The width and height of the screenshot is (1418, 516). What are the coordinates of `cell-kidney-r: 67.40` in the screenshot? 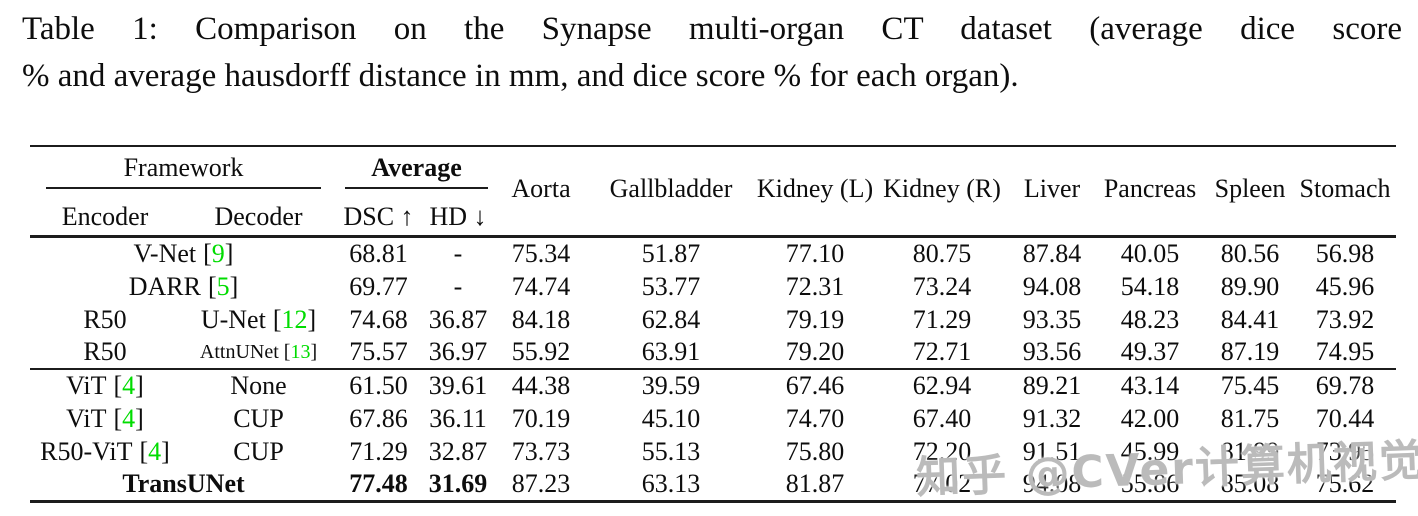 It's located at (942, 418).